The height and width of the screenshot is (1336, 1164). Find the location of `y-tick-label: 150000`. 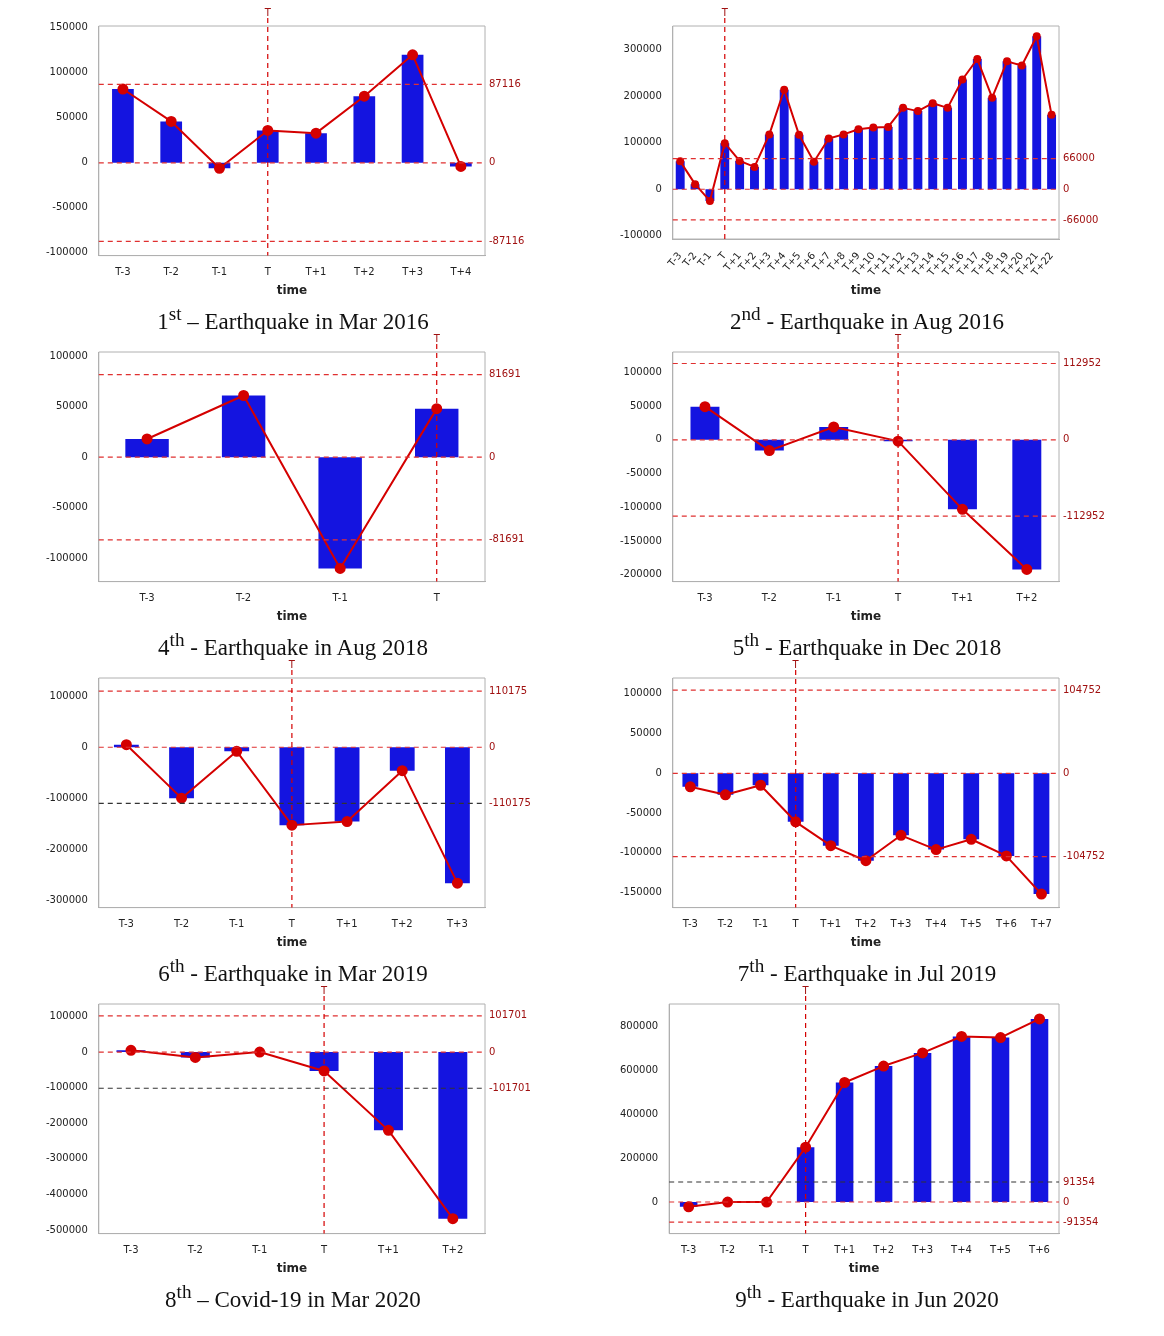

y-tick-label: 150000 is located at coordinates (68, 27).